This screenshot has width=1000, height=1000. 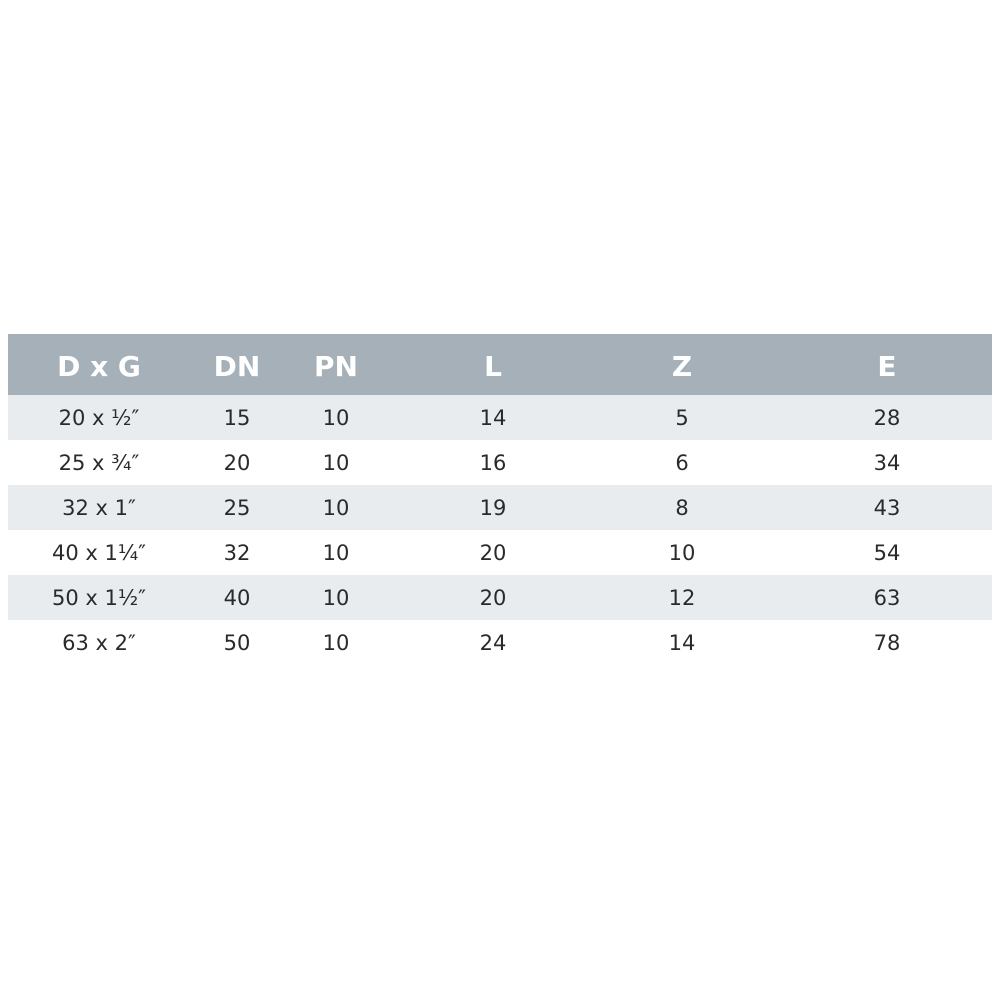 I want to click on table-row: 25 x ¾″ 20 10 16 6 34, so click(x=500, y=462).